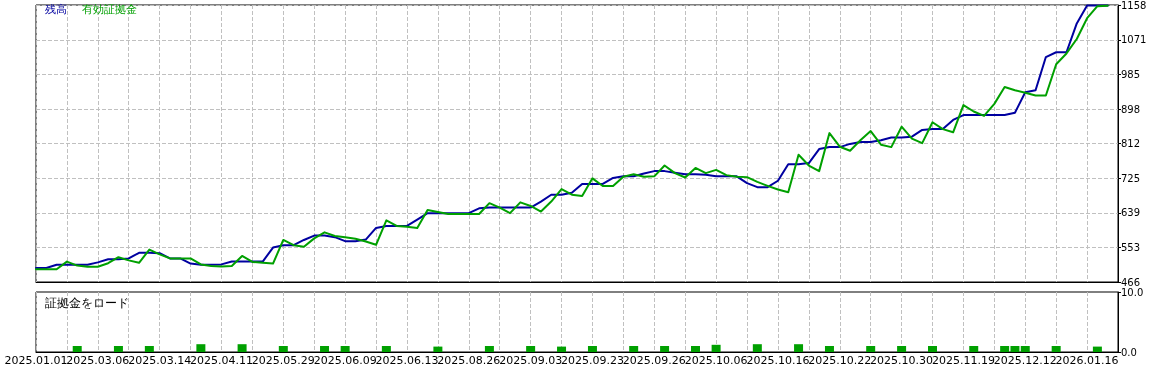 The width and height of the screenshot is (1152, 368). Describe the element at coordinates (87, 303) in the screenshot. I see `chart-title: 証拠金をロード` at that location.